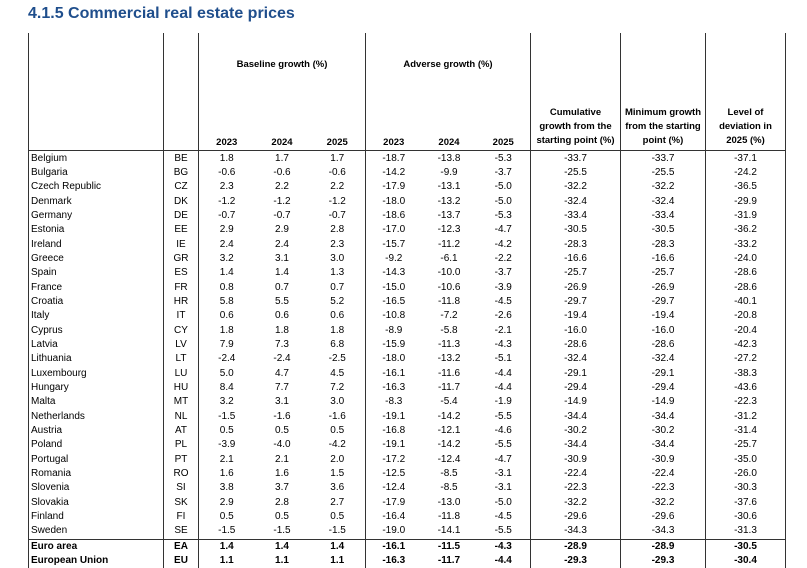 The width and height of the screenshot is (807, 568). Describe the element at coordinates (337, 273) in the screenshot. I see `value-cell: 1.3` at that location.